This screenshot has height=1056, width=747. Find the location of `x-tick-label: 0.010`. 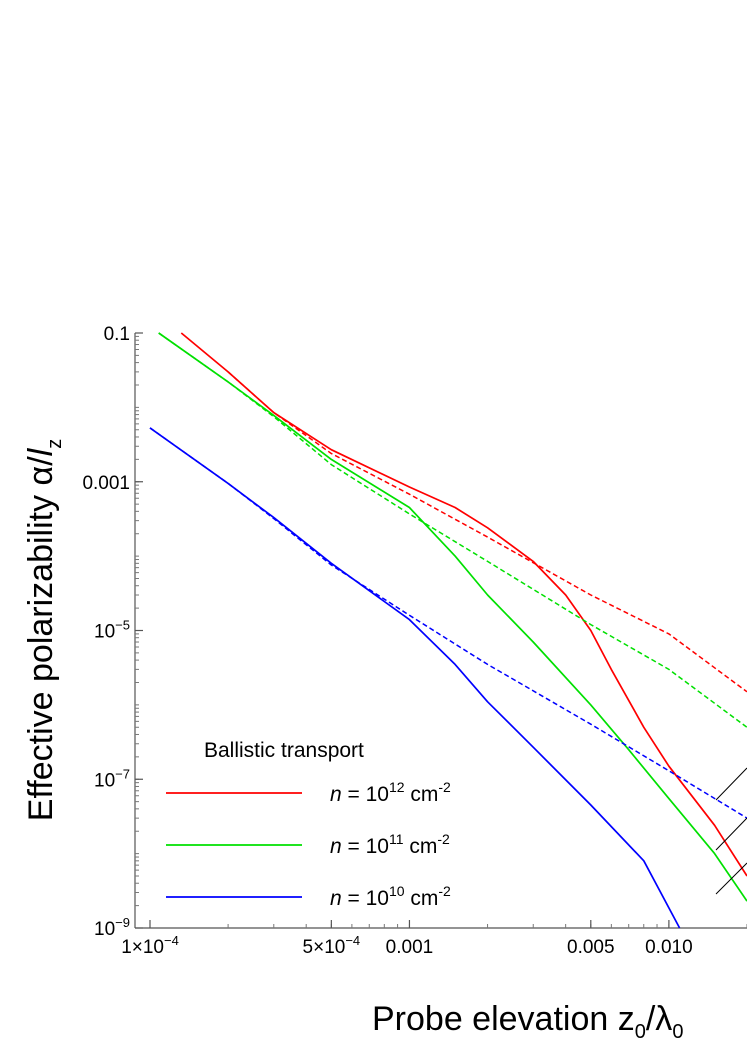

x-tick-label: 0.010 is located at coordinates (669, 947).